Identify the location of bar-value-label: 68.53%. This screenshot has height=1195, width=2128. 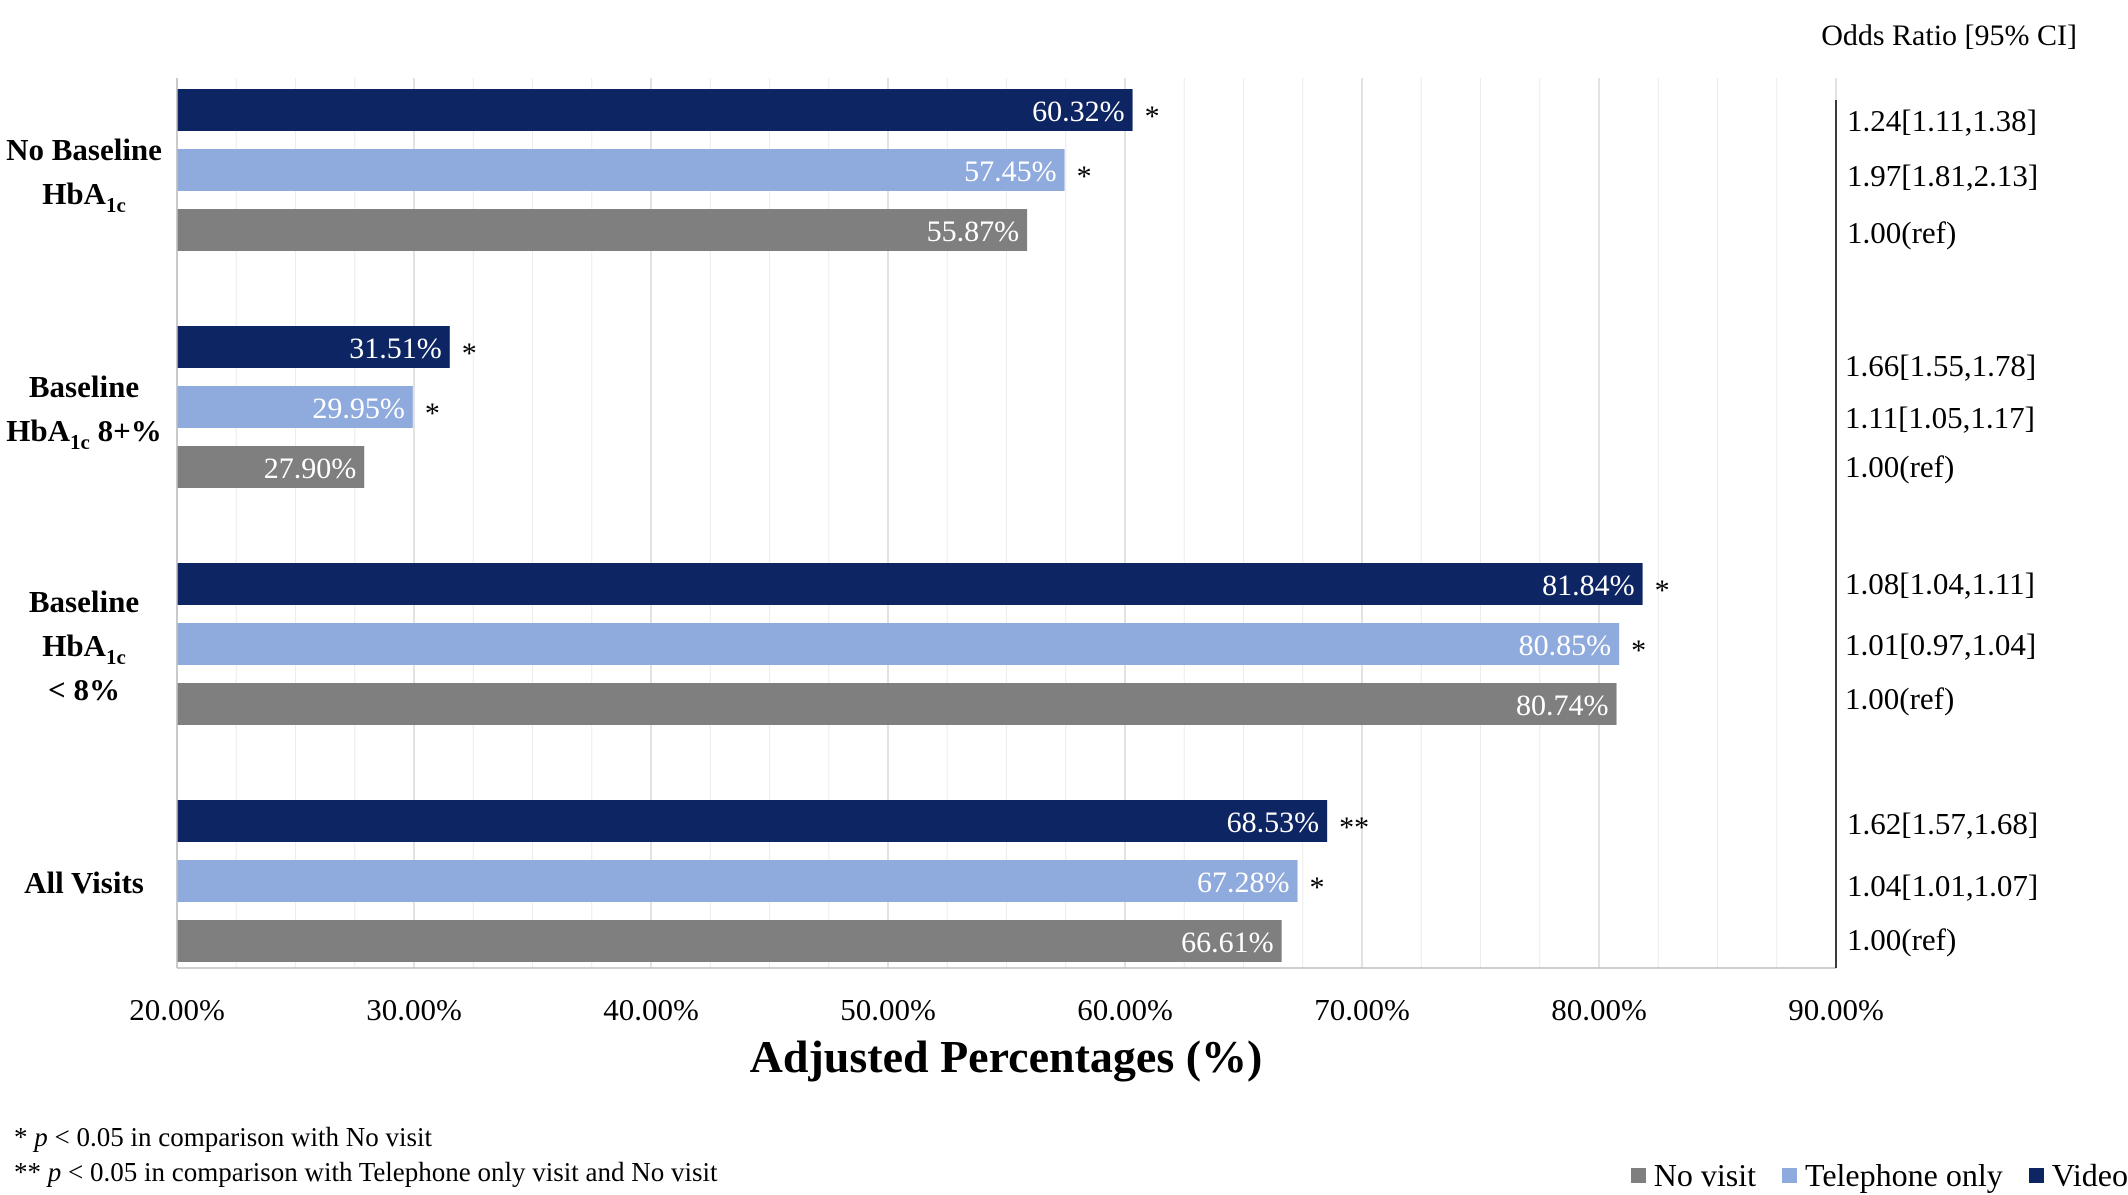
(1273, 822).